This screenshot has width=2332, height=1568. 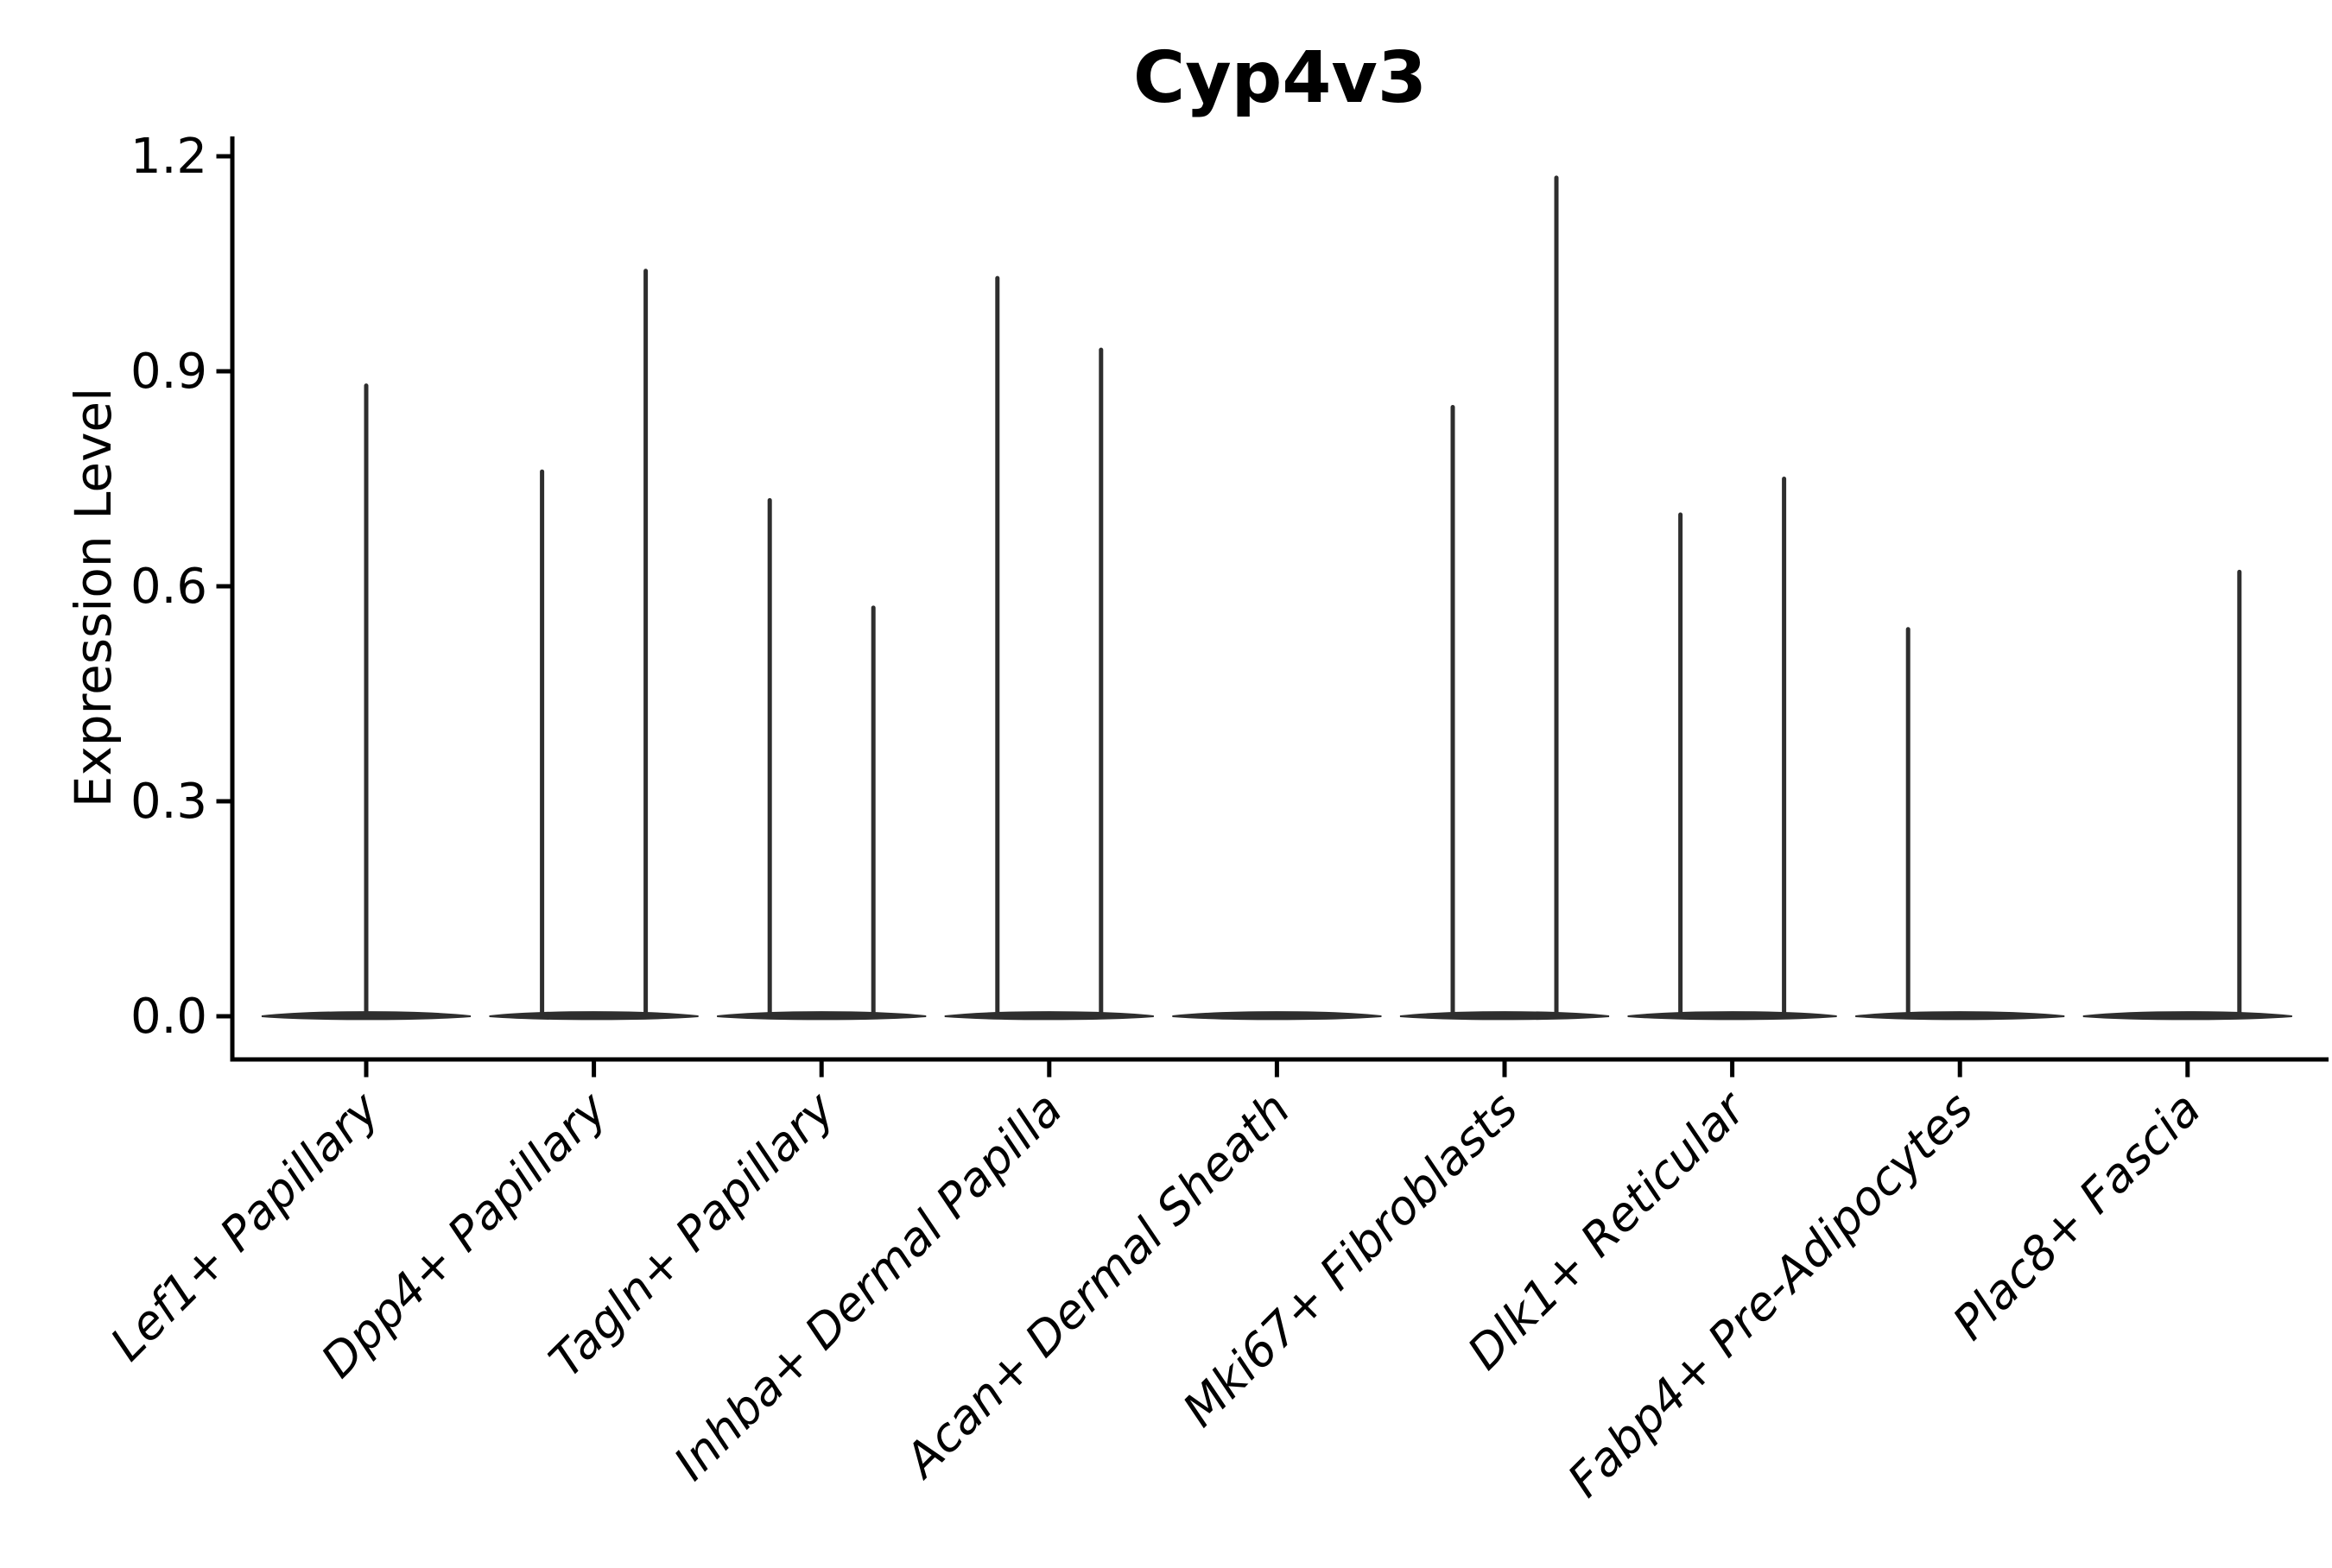 What do you see at coordinates (1097, 1286) in the screenshot?
I see `x-tick-label-4: Acan+ Dermal Sheath` at bounding box center [1097, 1286].